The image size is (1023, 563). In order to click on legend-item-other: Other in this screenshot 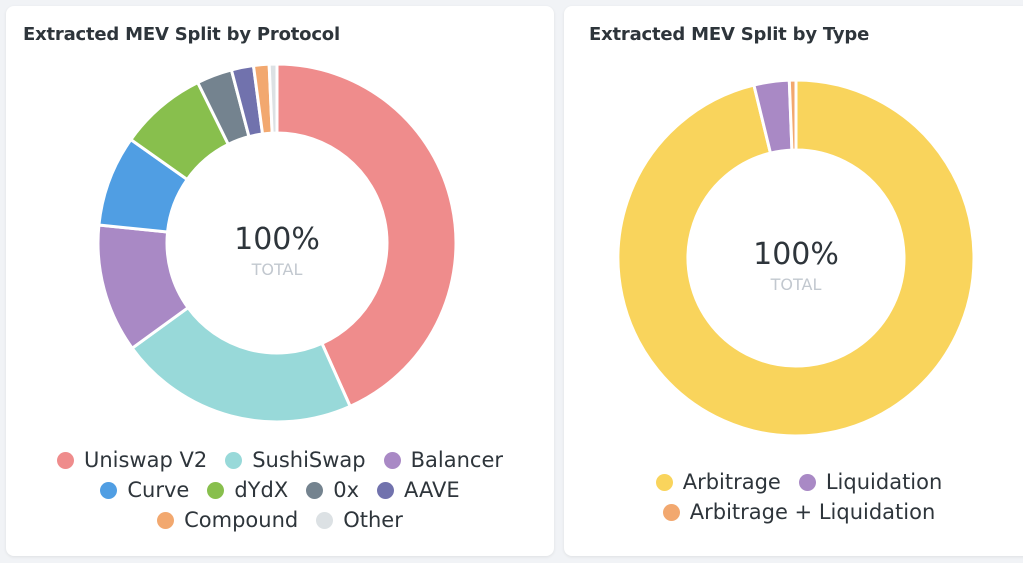, I will do `click(359, 520)`.